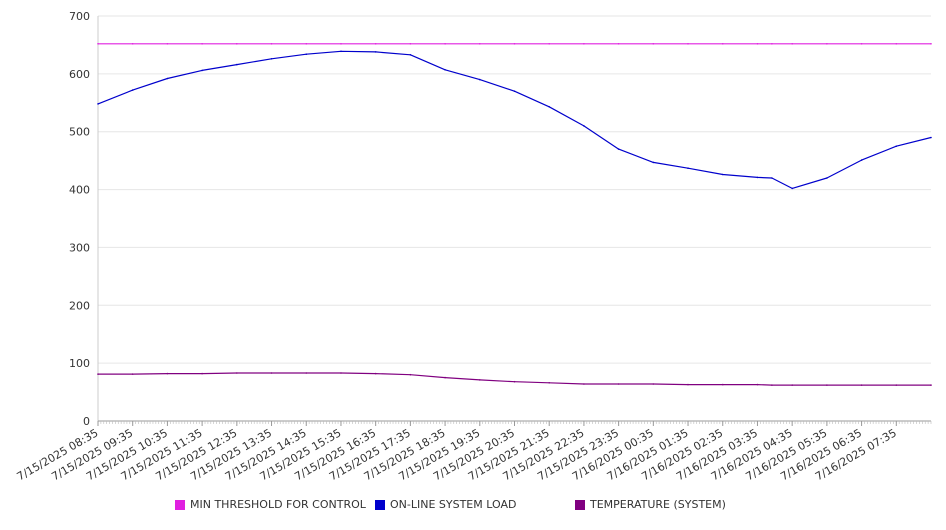 The image size is (946, 530). Describe the element at coordinates (79, 74) in the screenshot. I see `y-tick-label: 600` at that location.